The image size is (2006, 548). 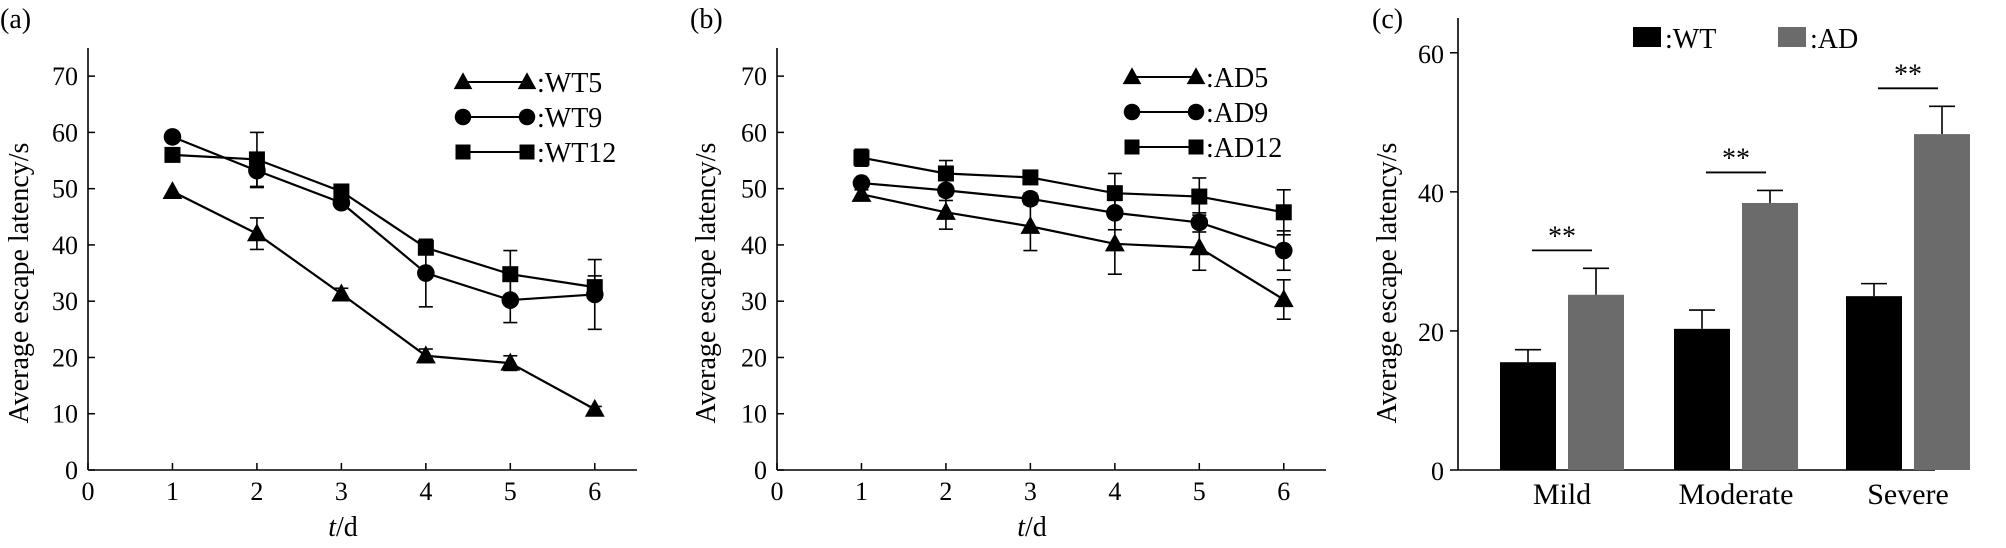 I want to click on panel-c-y-tick-label: 0, so click(x=1437, y=471).